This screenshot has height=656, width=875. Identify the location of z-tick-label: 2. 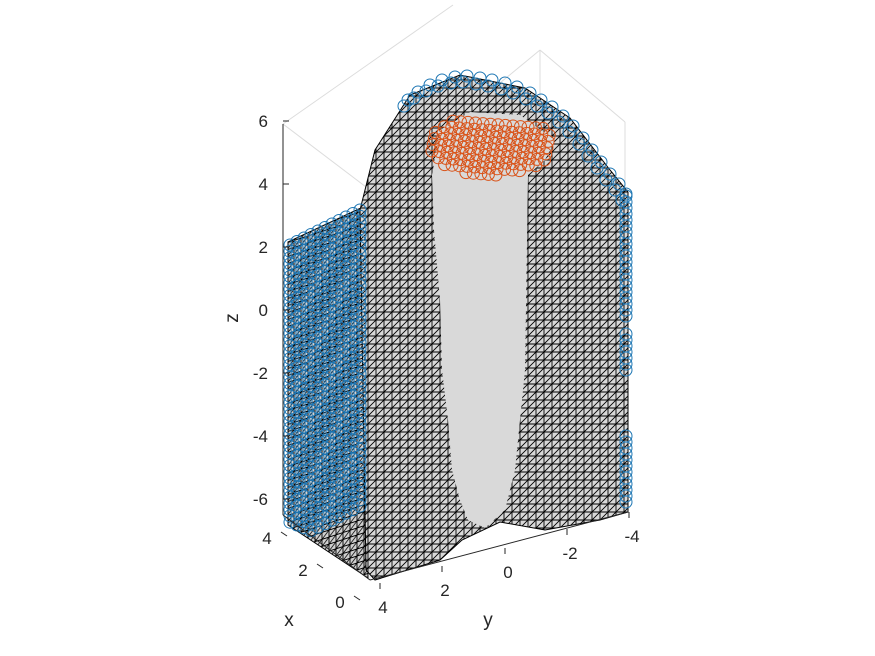
(263, 247).